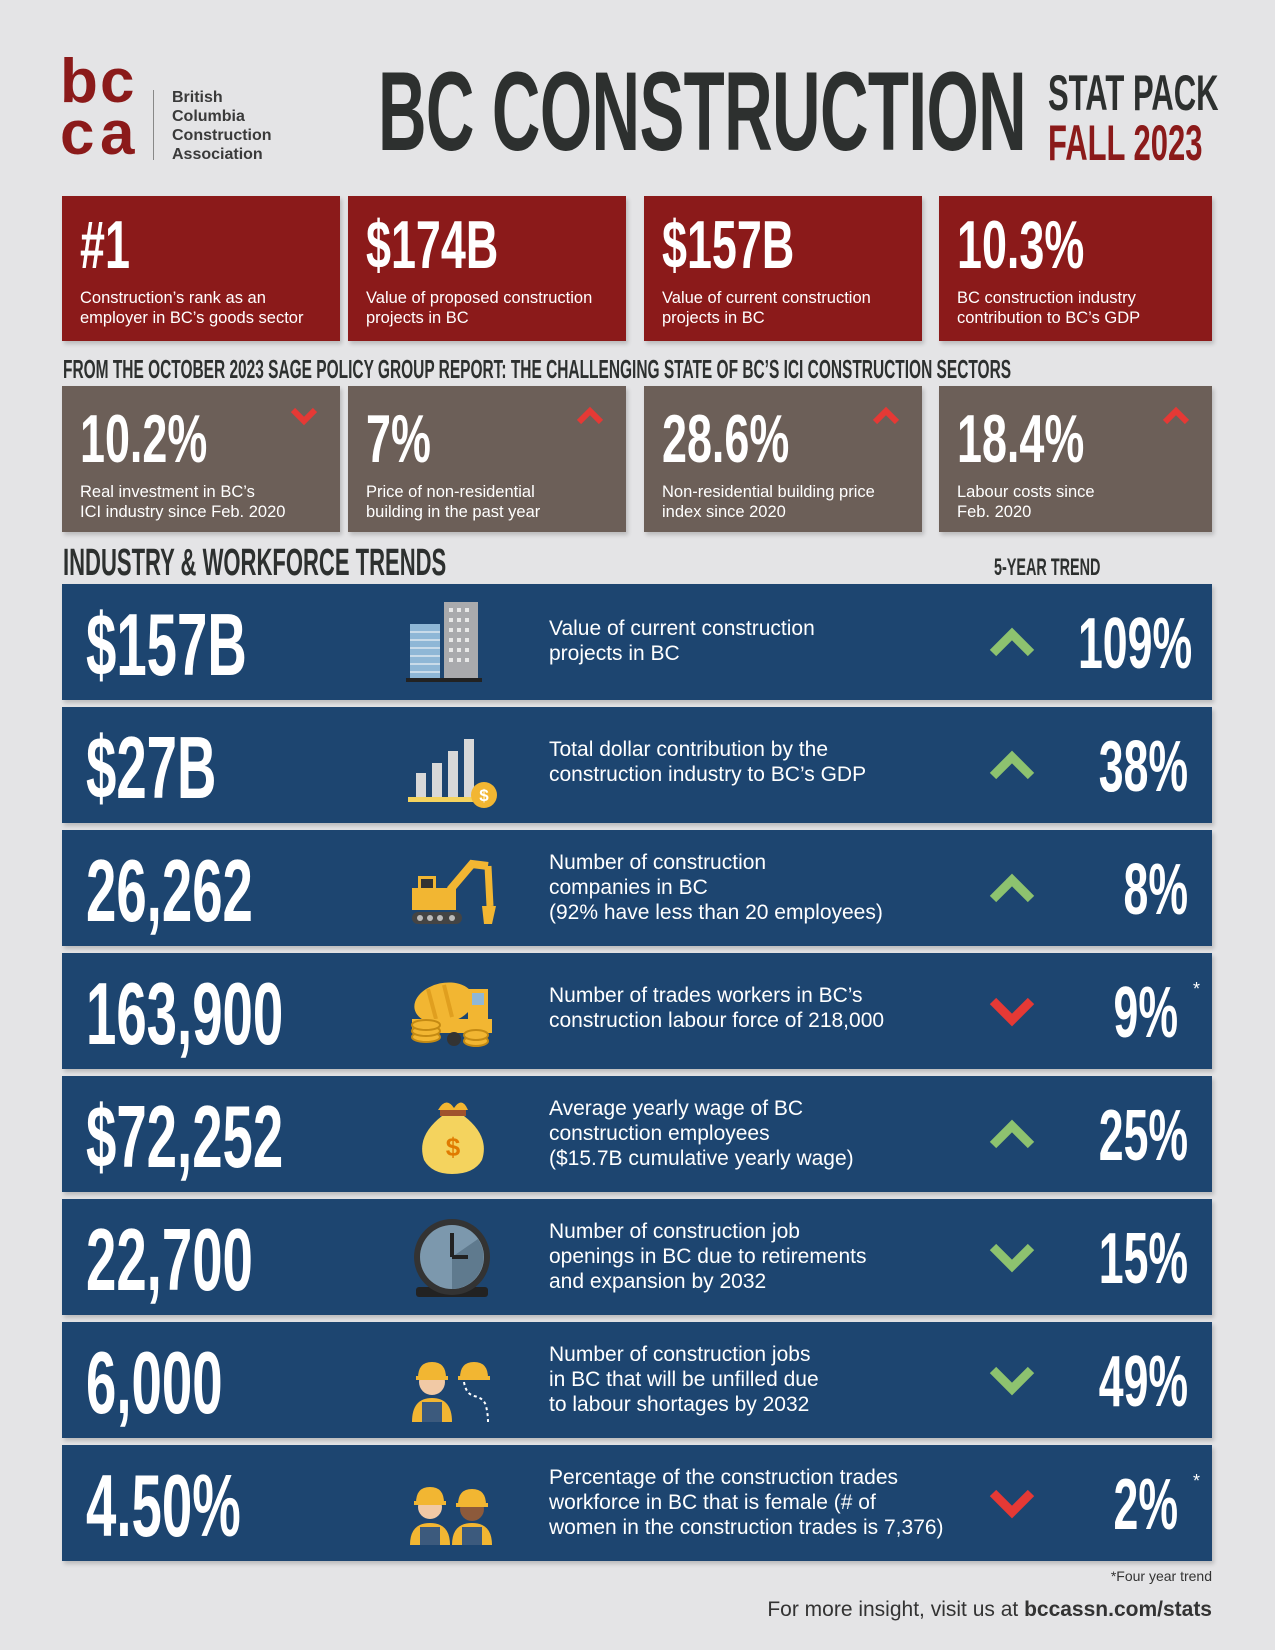 The height and width of the screenshot is (1650, 1275). Describe the element at coordinates (185, 1136) in the screenshot. I see `trend-value: $72,252` at that location.